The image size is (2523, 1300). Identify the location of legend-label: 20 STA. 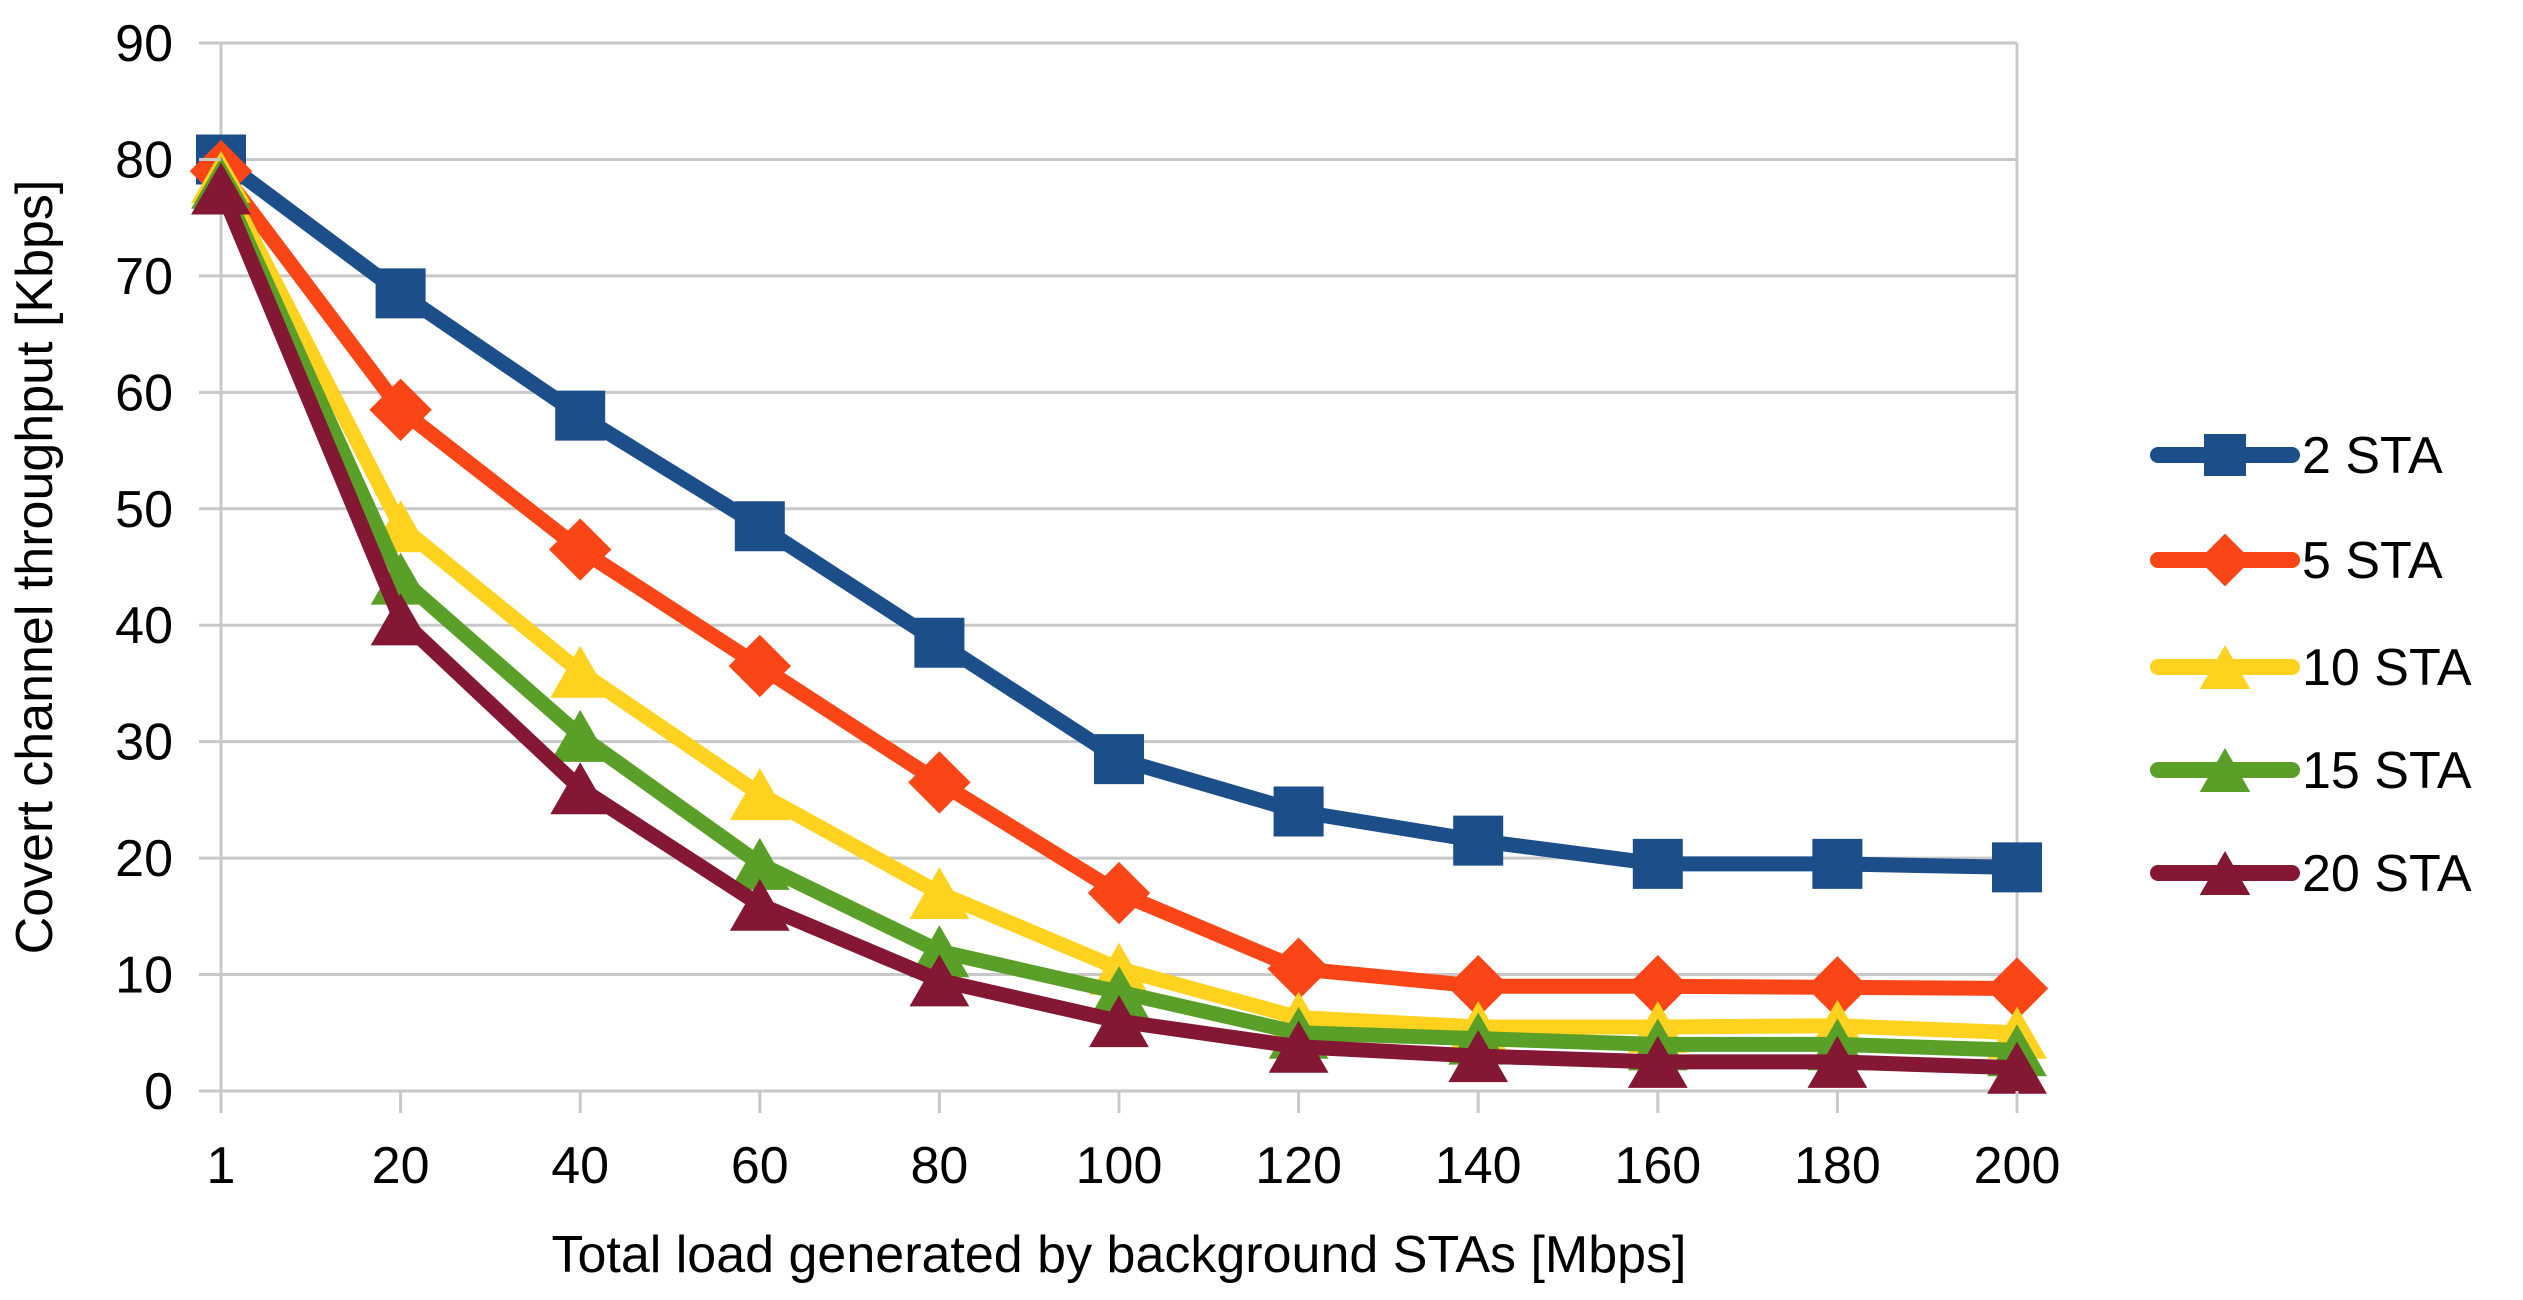
(2387, 874).